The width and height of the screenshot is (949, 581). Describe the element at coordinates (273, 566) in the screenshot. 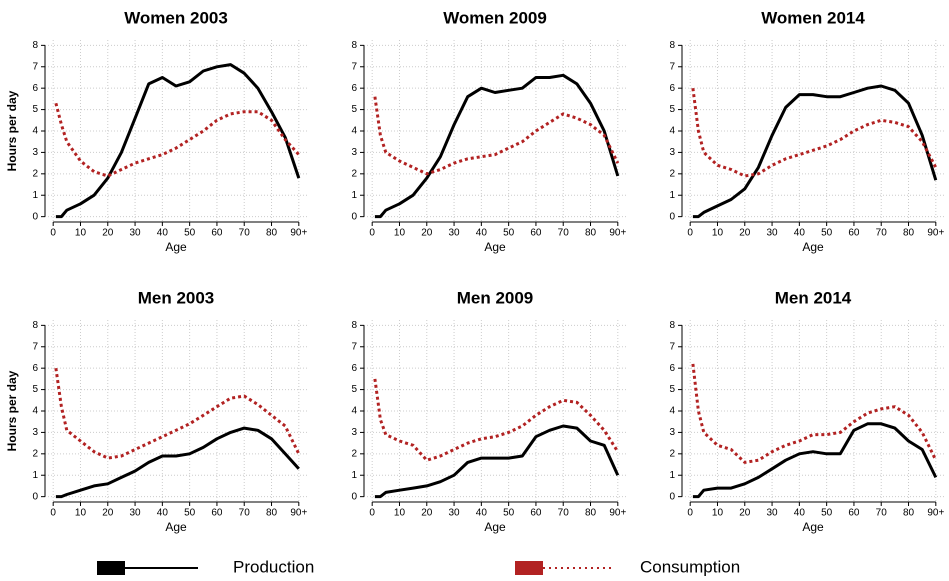

I see `legend-label: Production` at that location.